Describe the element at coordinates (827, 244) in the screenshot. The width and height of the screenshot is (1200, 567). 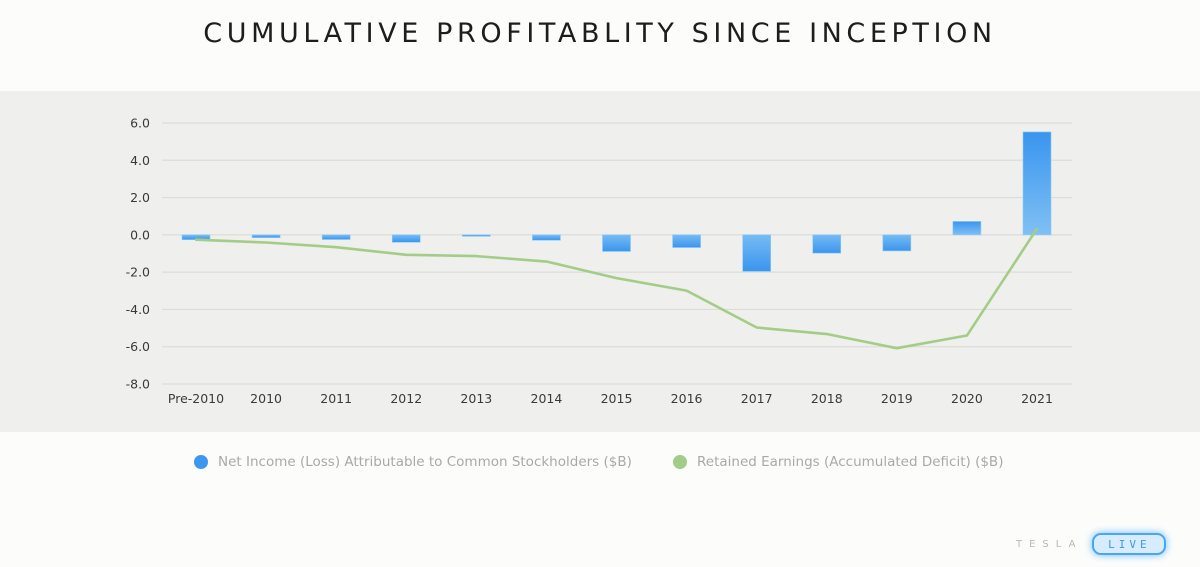
I see `bar-2018` at that location.